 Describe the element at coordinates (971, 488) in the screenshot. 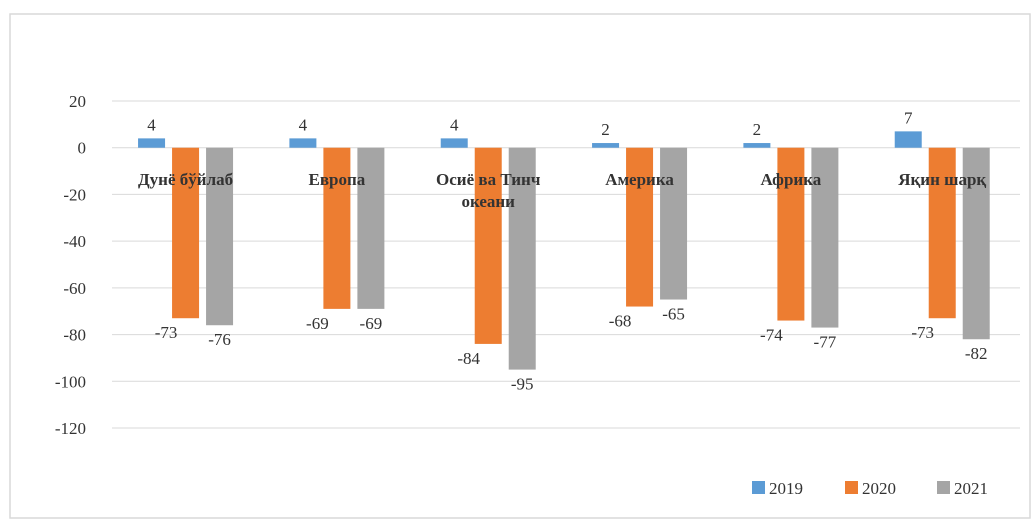

I see `legend-label: 2021` at that location.